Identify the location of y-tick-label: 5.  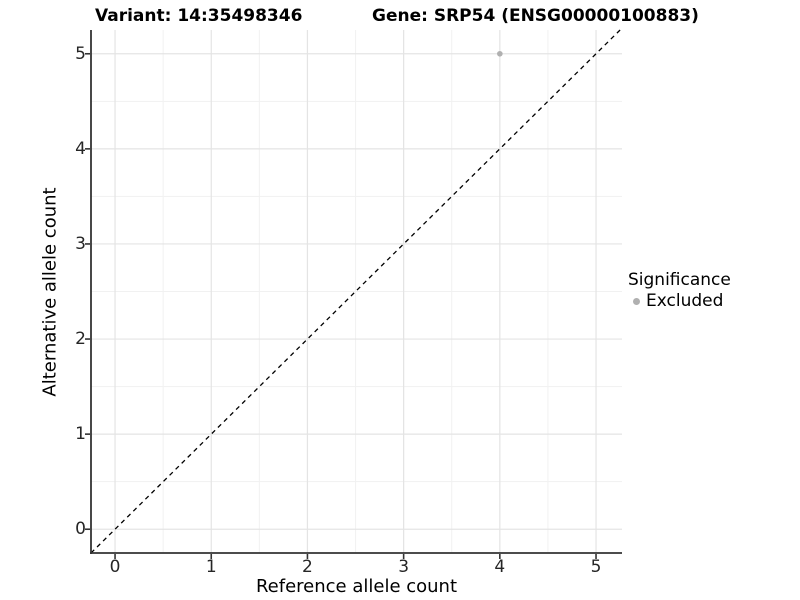
(80, 53).